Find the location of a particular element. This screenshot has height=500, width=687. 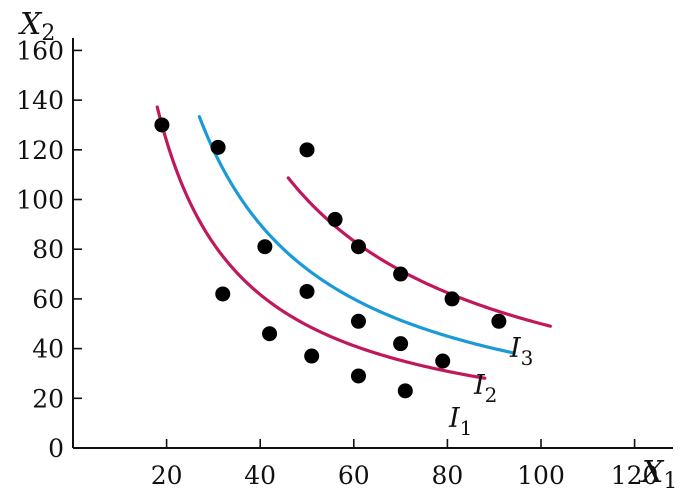

series-label-i3: I3 is located at coordinates (521, 351).